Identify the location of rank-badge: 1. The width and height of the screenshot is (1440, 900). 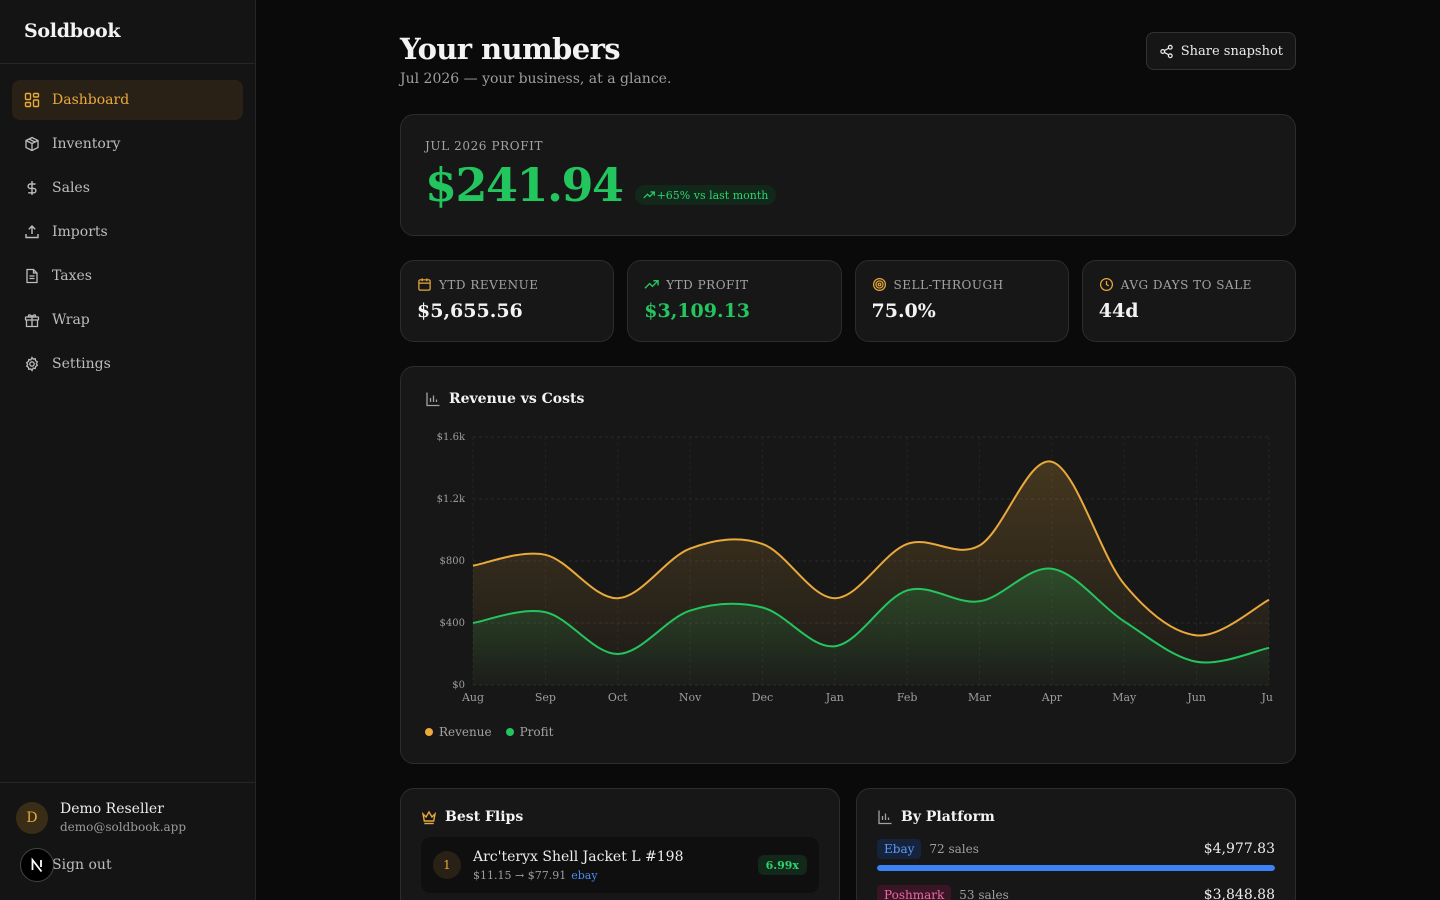
(447, 865).